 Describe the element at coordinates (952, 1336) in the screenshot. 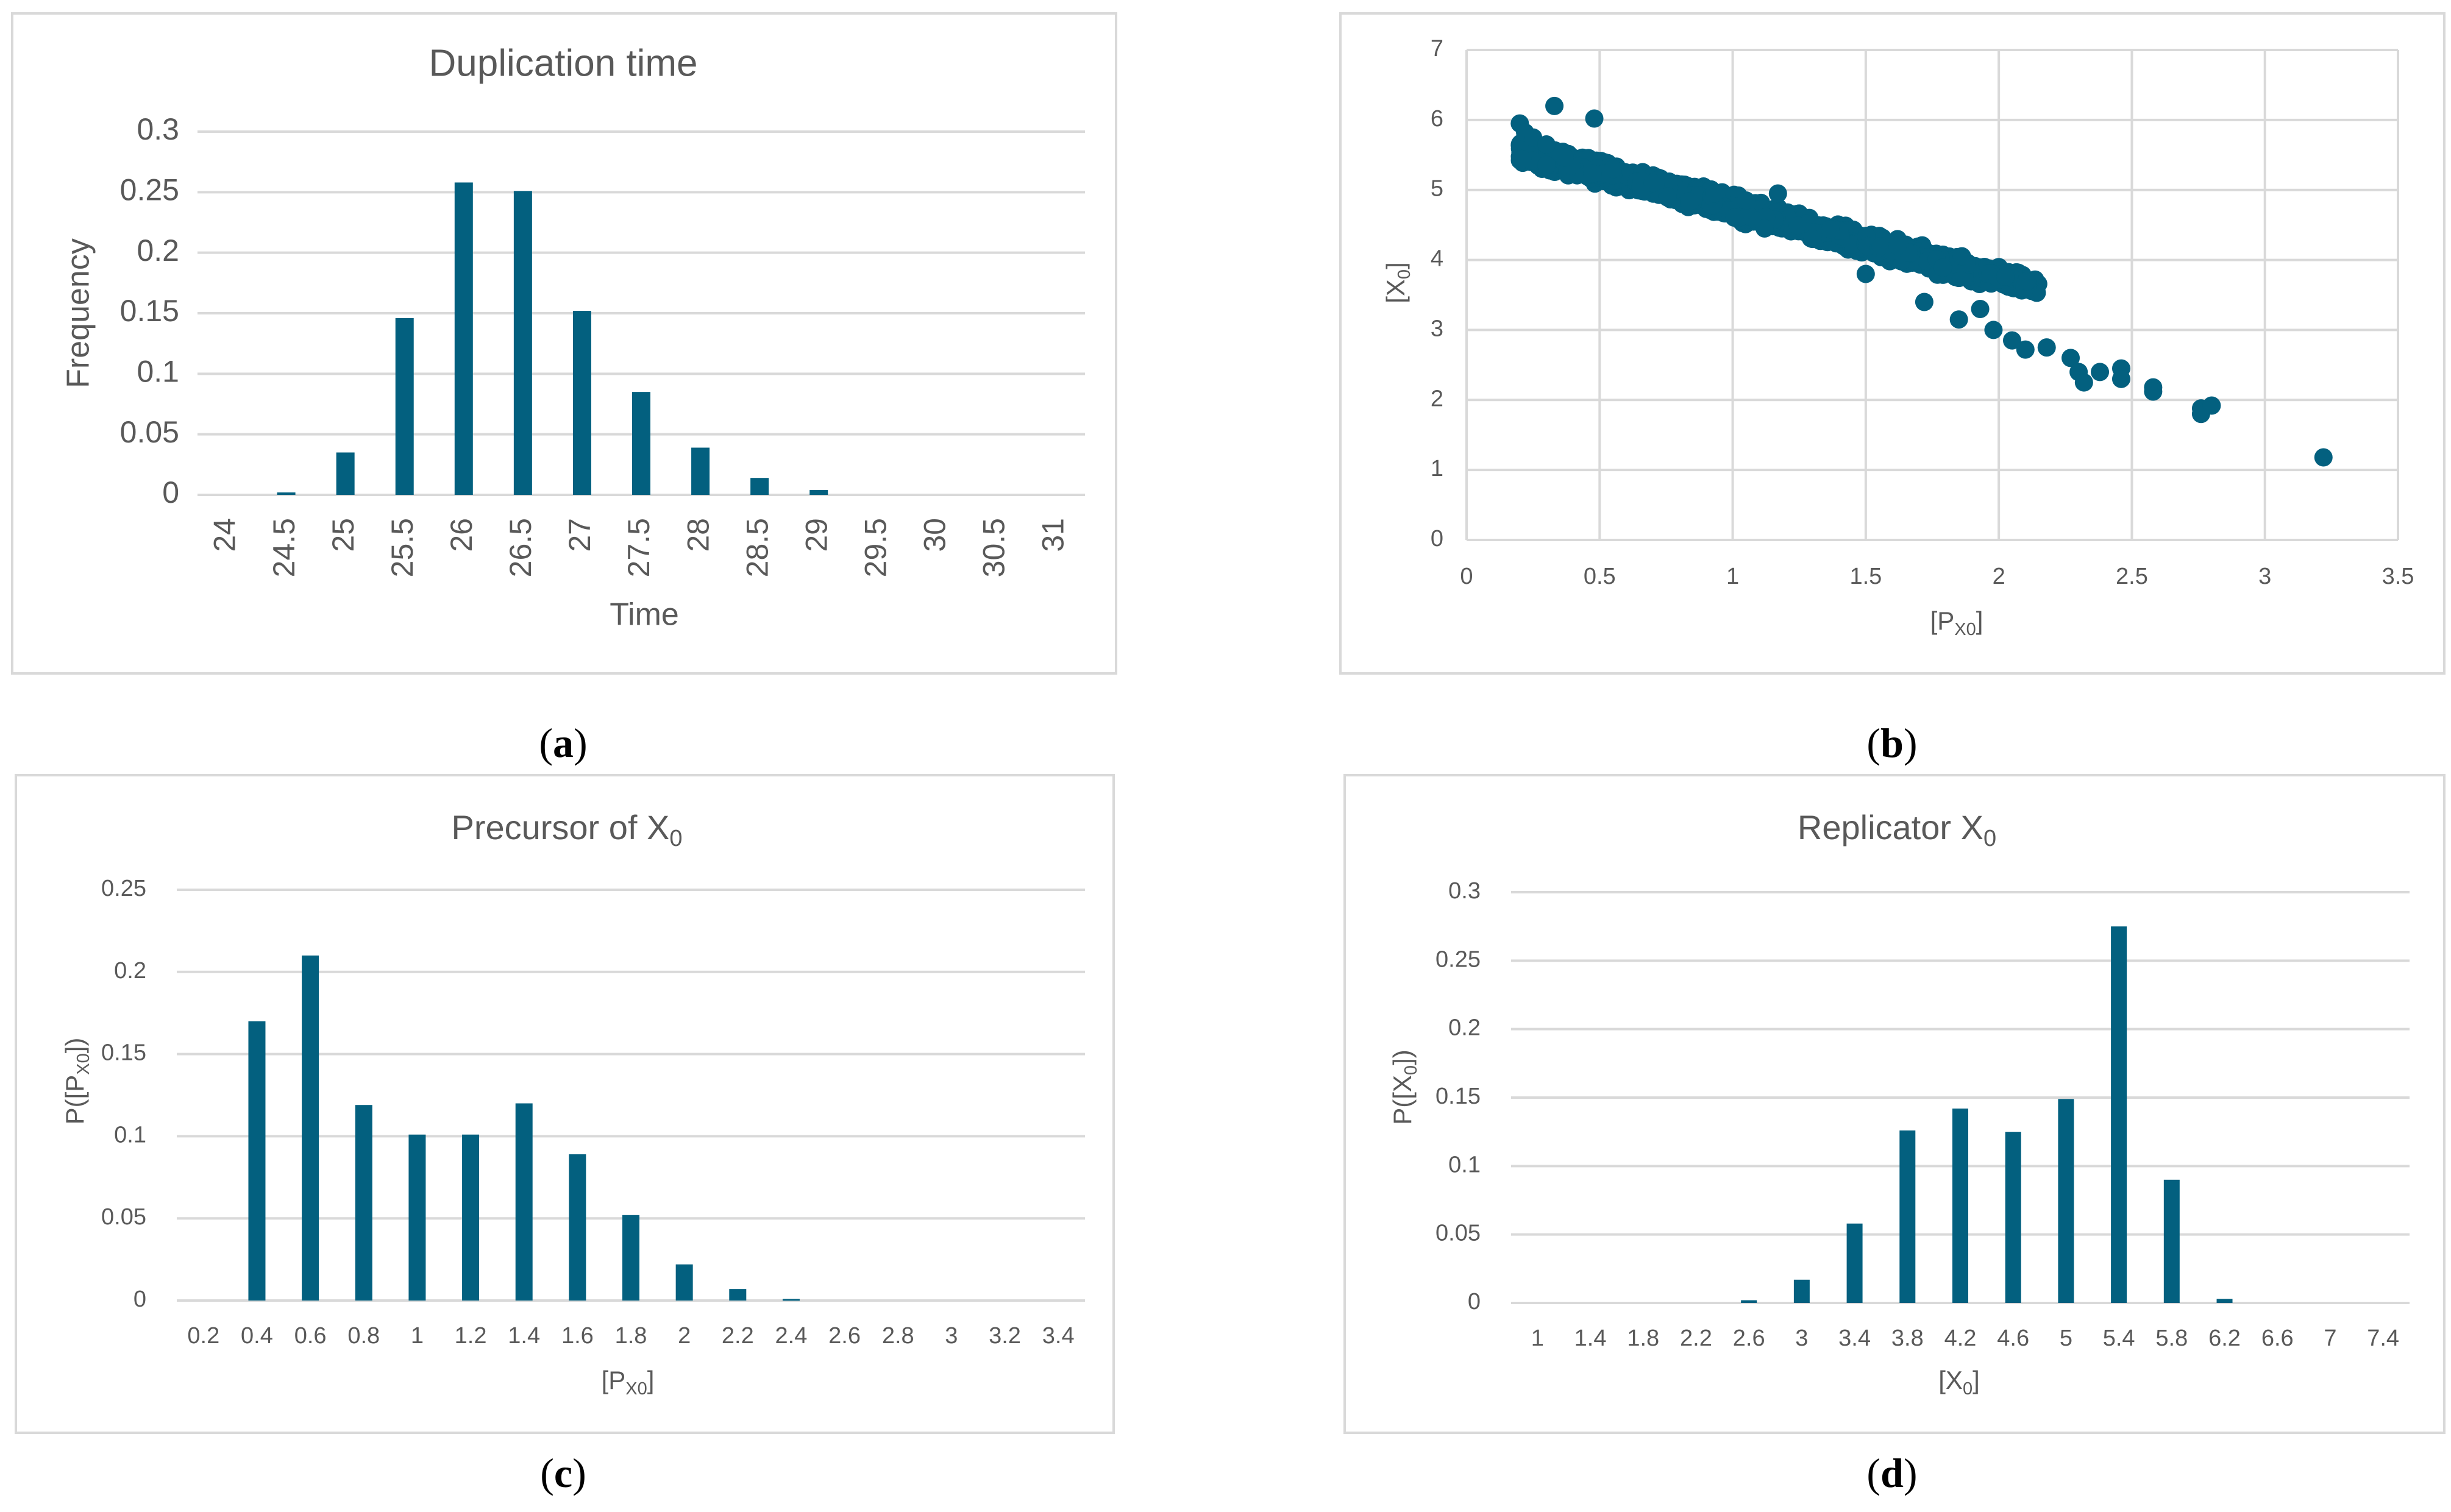

I see `x-tick-label: 3` at that location.